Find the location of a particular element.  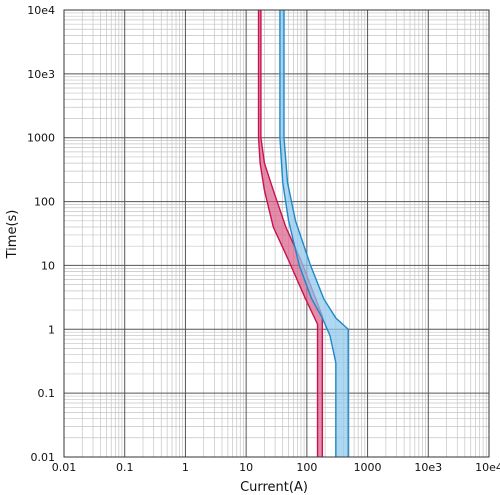

y-axis-title: Time(s) is located at coordinates (12, 235).